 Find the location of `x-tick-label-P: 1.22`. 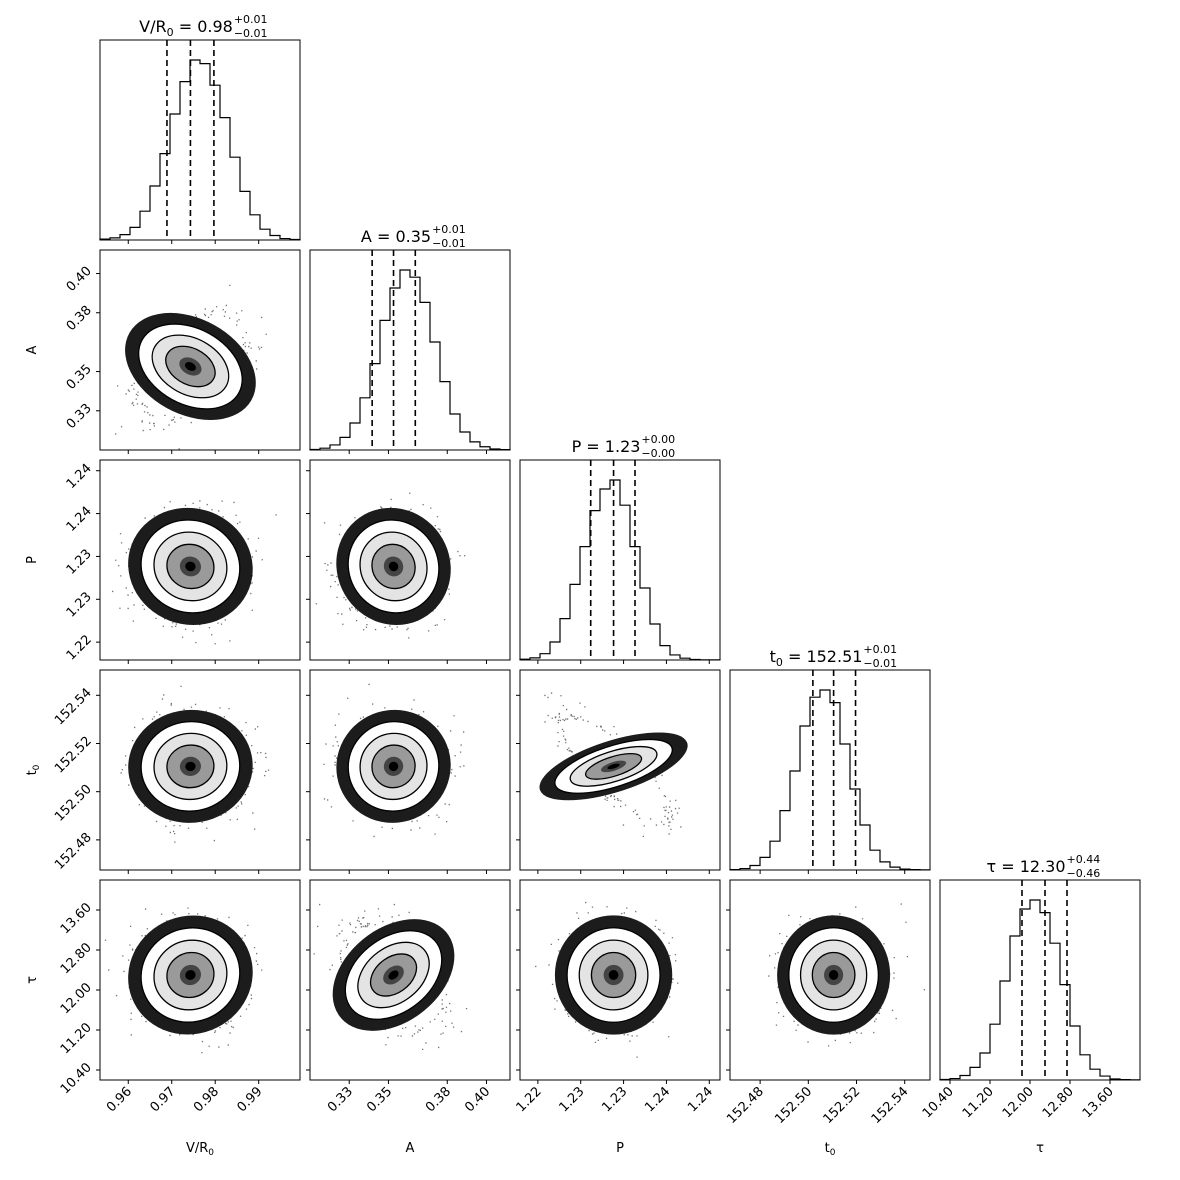

x-tick-label-P: 1.22 is located at coordinates (529, 1099).